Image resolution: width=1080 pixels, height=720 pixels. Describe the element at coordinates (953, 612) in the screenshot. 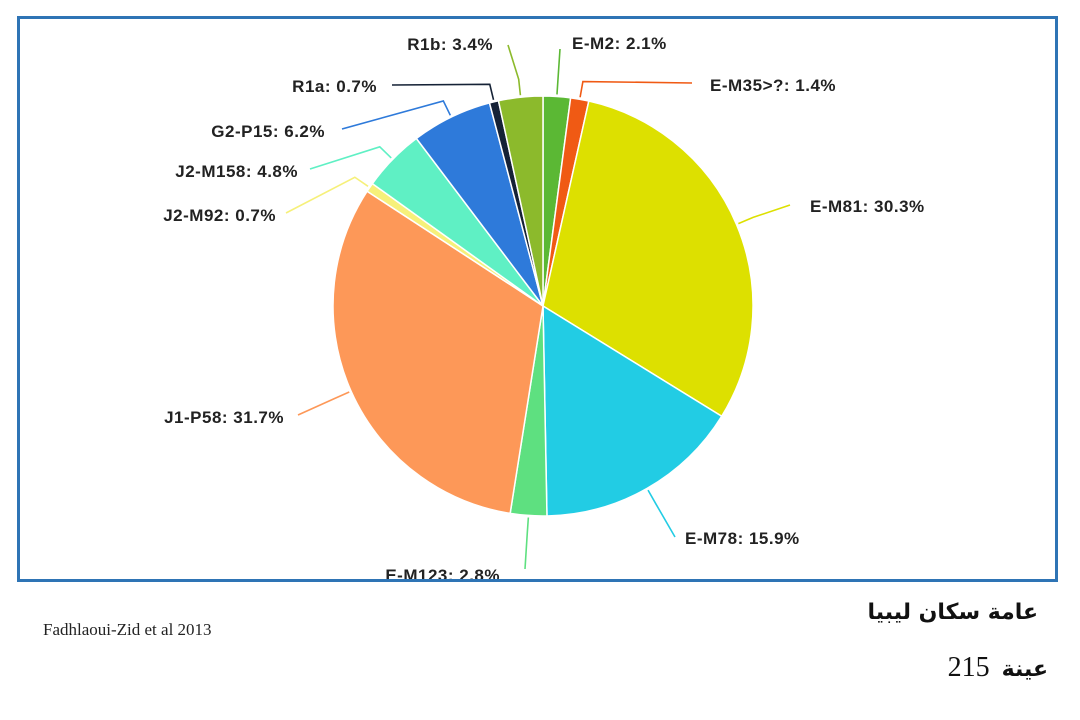

I see `population-title: عامة سكان ليبيا` at that location.